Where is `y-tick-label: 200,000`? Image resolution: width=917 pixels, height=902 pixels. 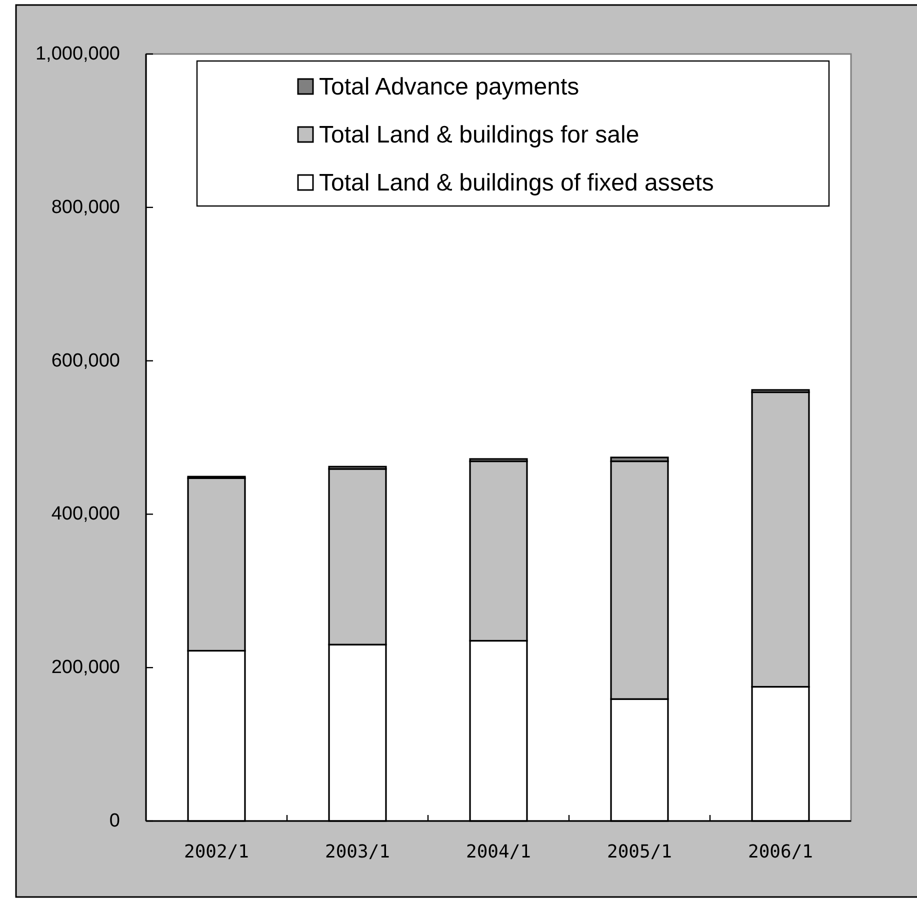 y-tick-label: 200,000 is located at coordinates (85, 667).